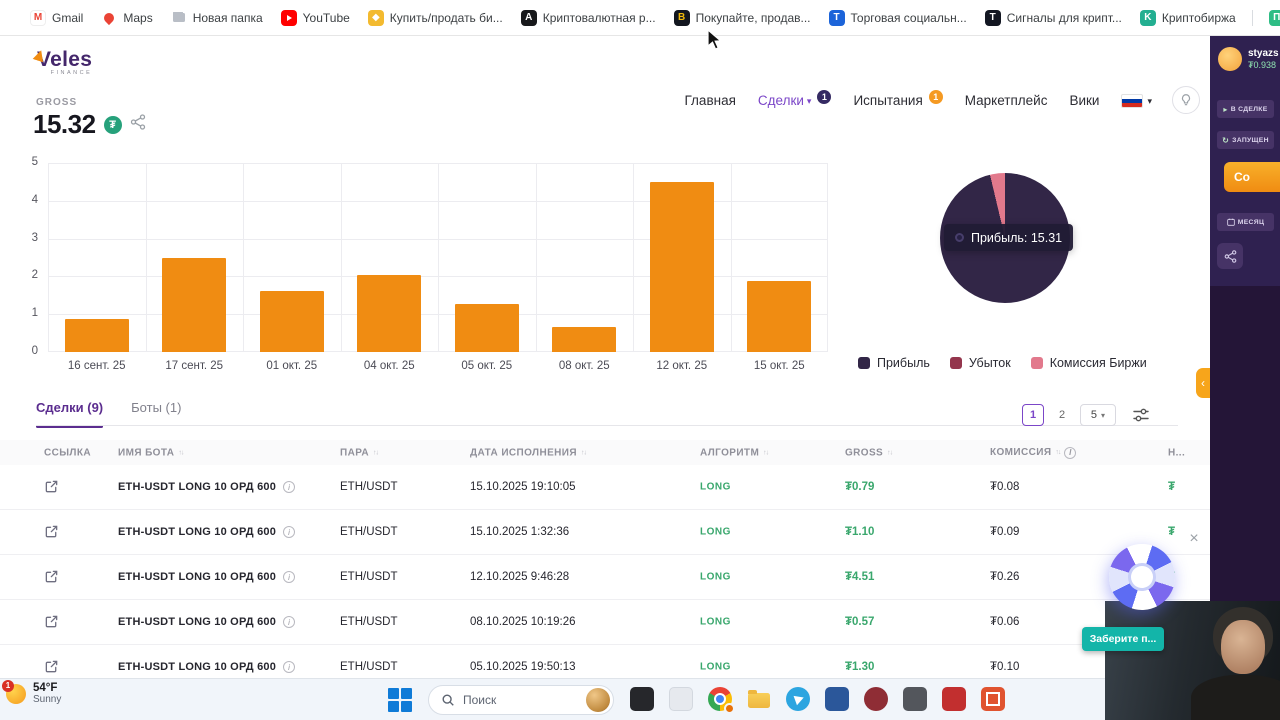 This screenshot has width=1280, height=720. I want to click on legend-item: Прибыль, so click(894, 363).